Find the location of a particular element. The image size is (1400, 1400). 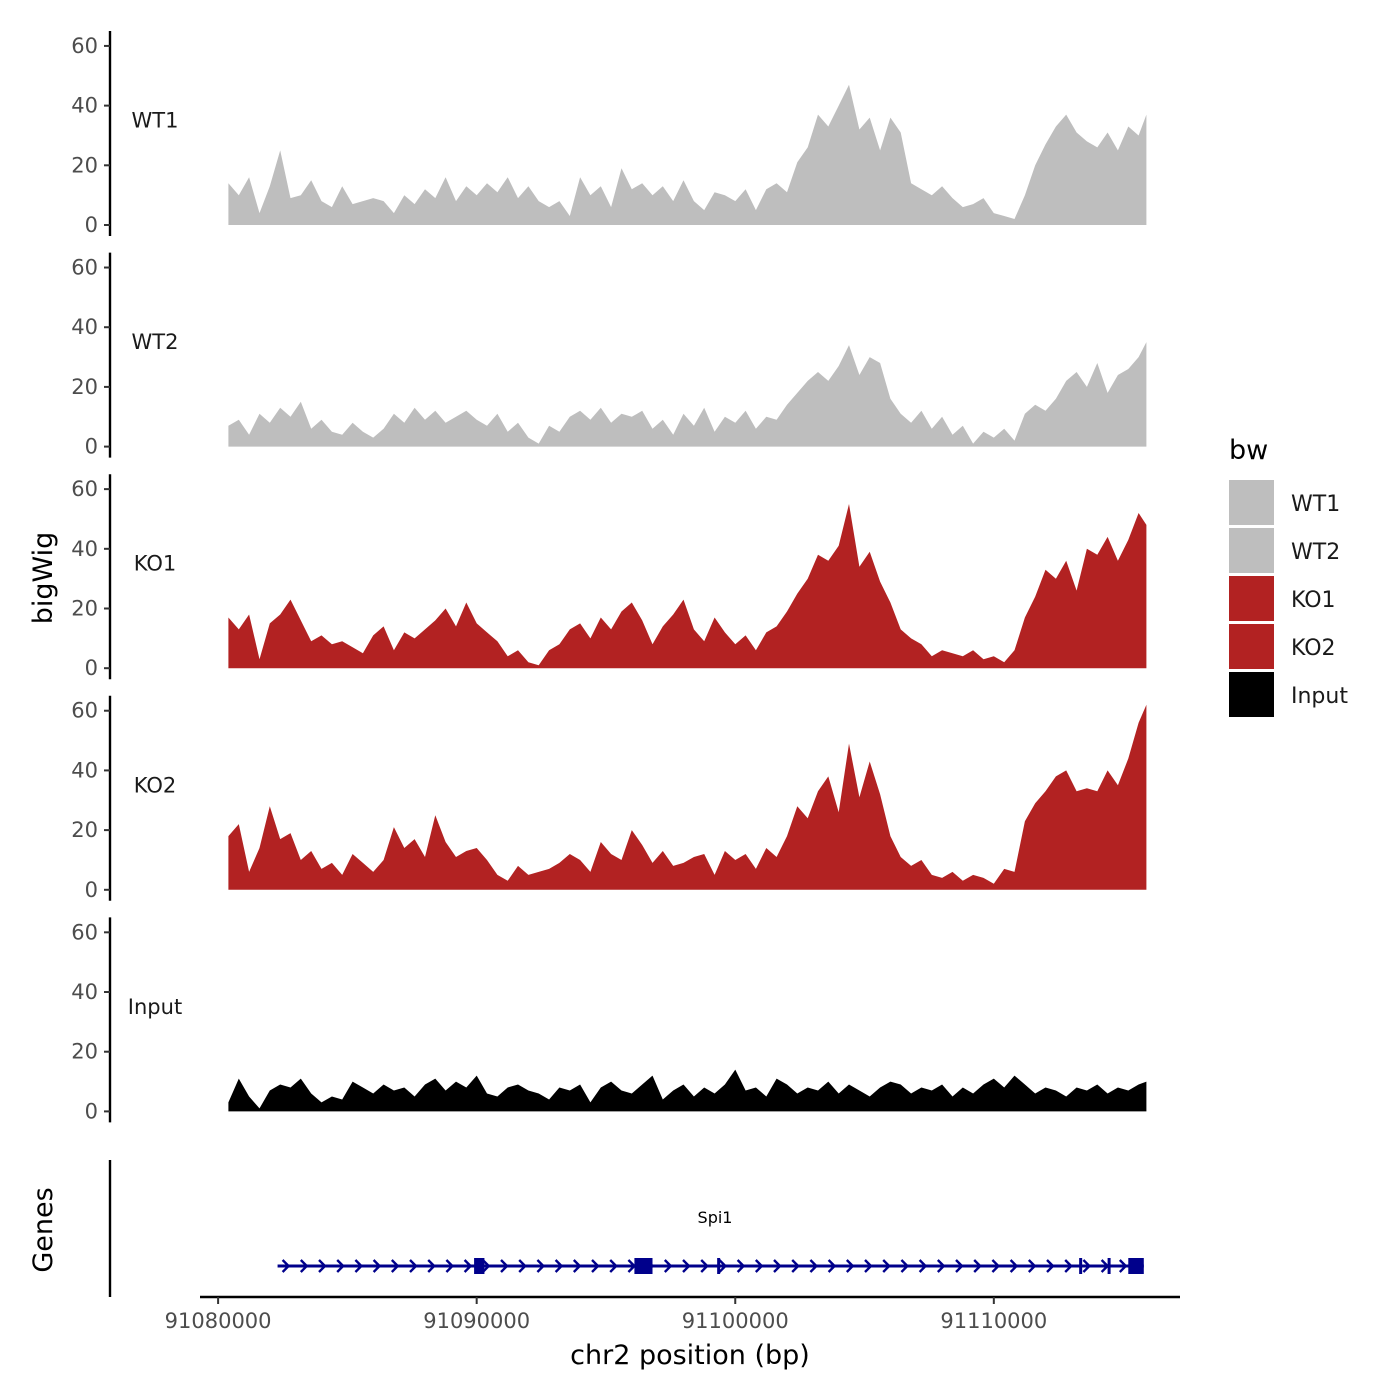

legend-title: bw is located at coordinates (1248, 450).